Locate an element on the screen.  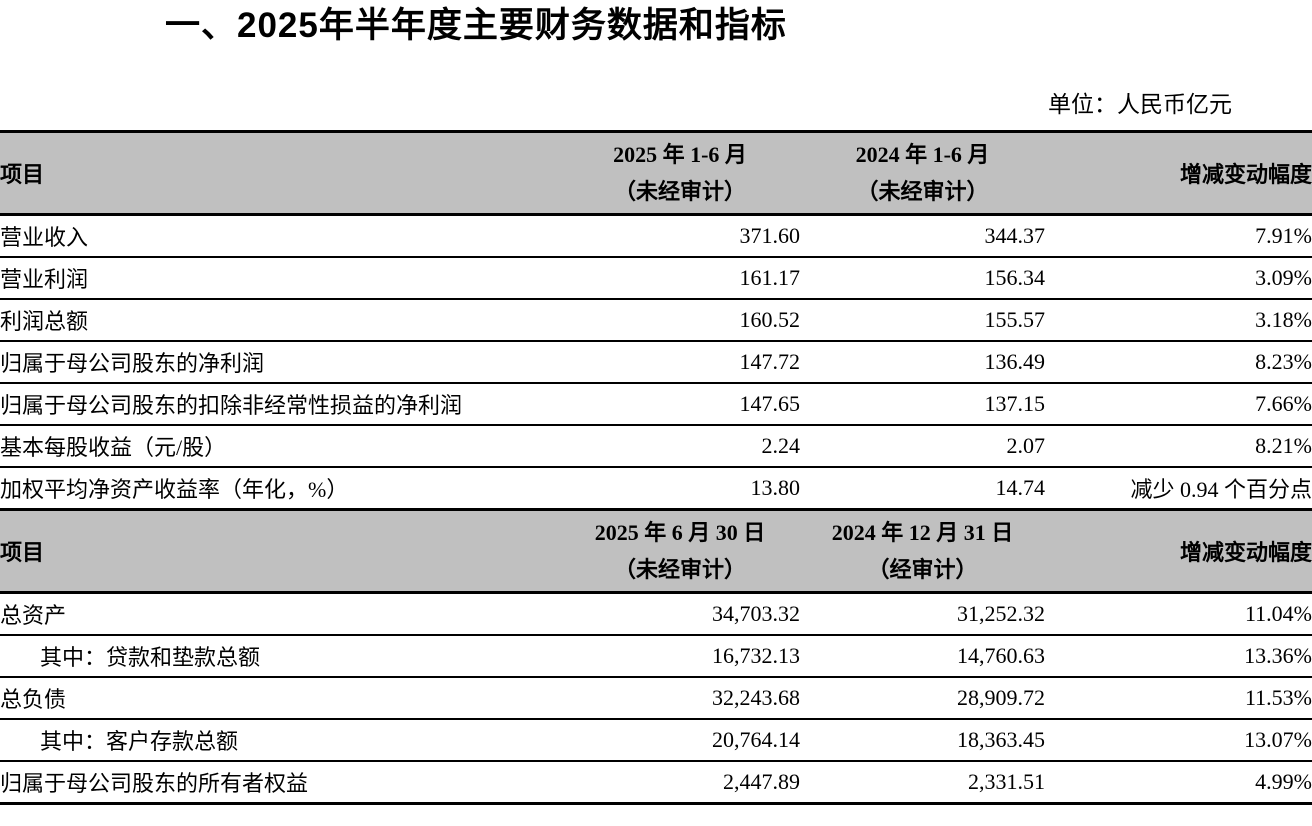
row-change: 3.18% is located at coordinates (1178, 320).